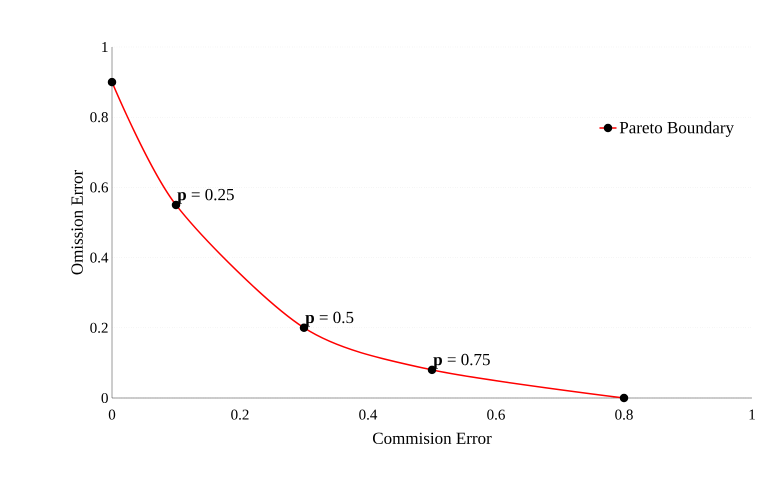 The height and width of the screenshot is (493, 763). I want to click on x-tick-label: 0, so click(112, 415).